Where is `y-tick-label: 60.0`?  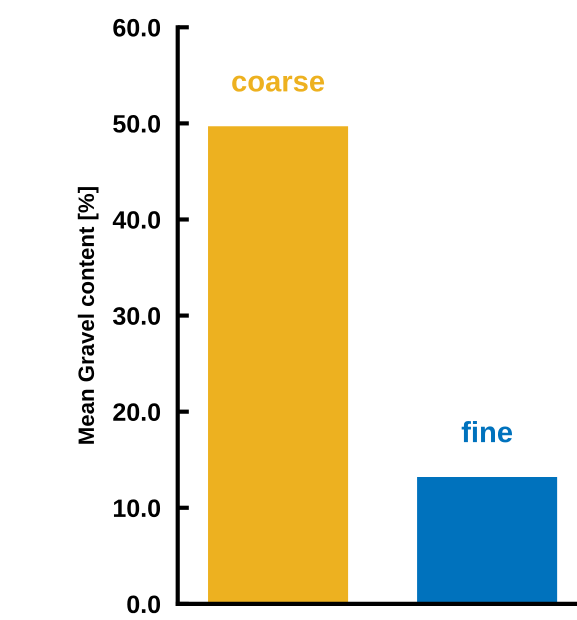 y-tick-label: 60.0 is located at coordinates (136, 27).